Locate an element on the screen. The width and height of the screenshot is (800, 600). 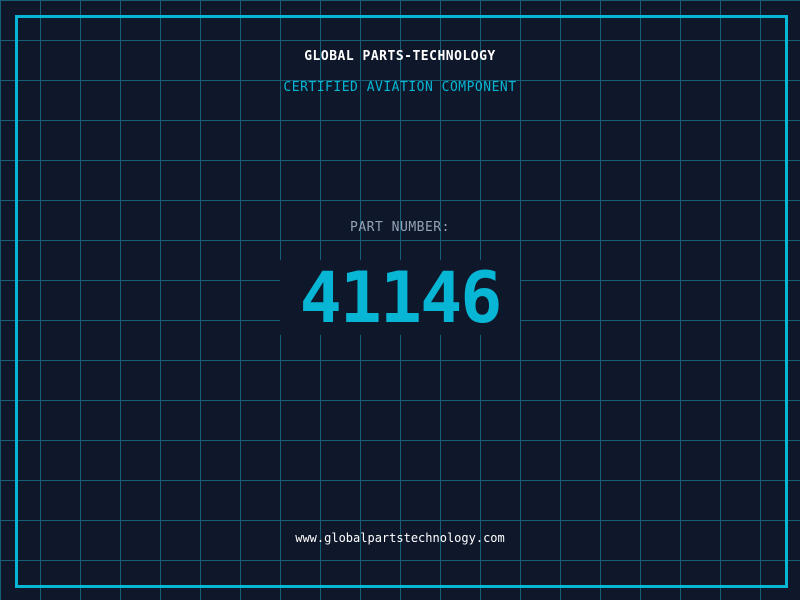
part-number-value: 41146 is located at coordinates (401, 298).